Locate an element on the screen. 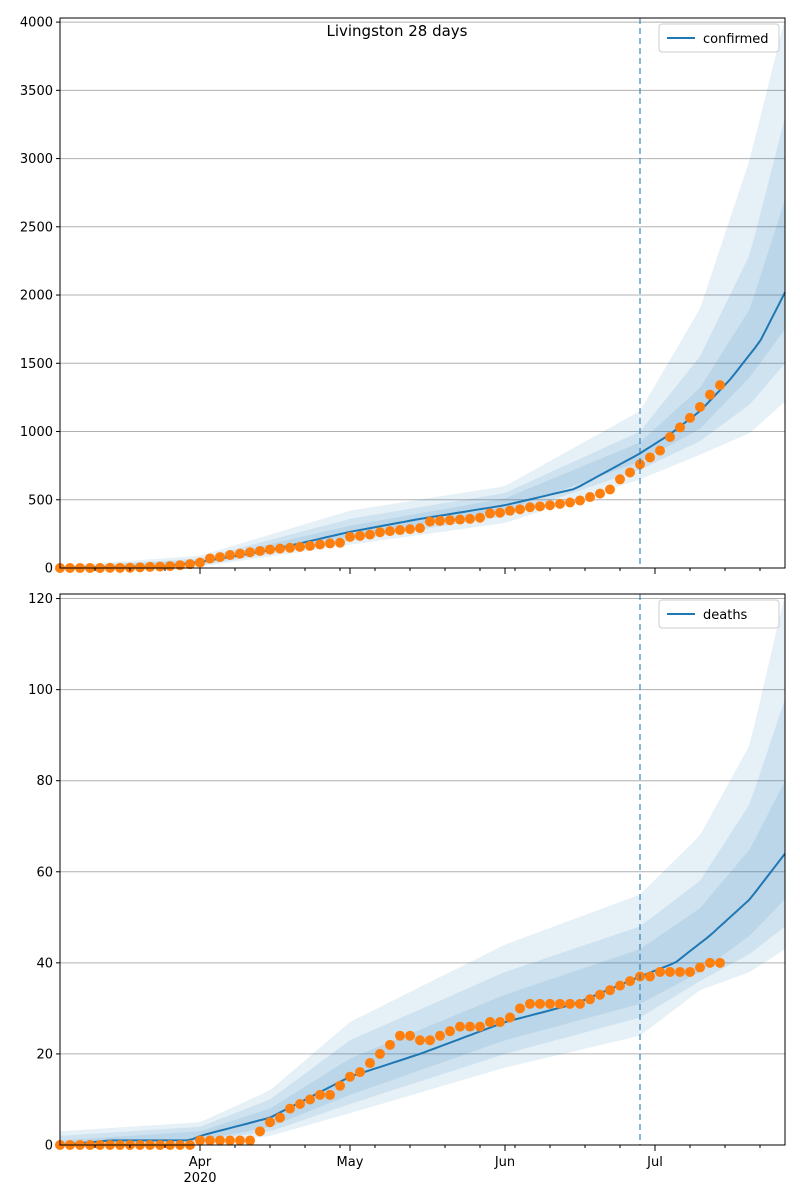  y-tick-label: 3500 is located at coordinates (36, 91).